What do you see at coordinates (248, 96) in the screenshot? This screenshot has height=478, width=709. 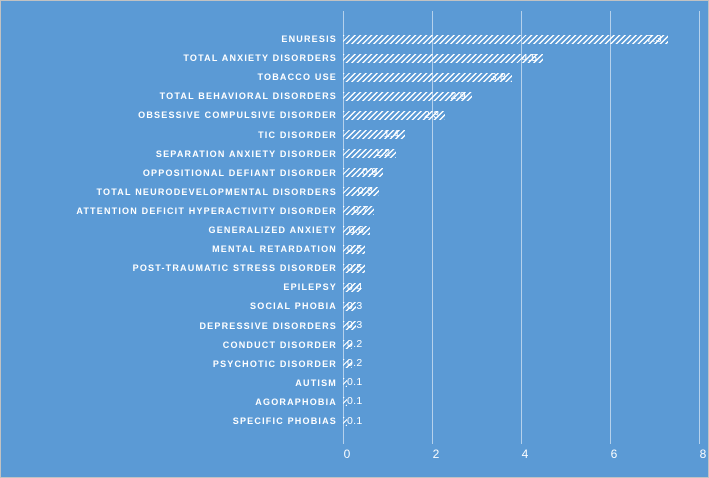 I see `category-label: TOTAL BEHAVIORAL DISORDERS` at bounding box center [248, 96].